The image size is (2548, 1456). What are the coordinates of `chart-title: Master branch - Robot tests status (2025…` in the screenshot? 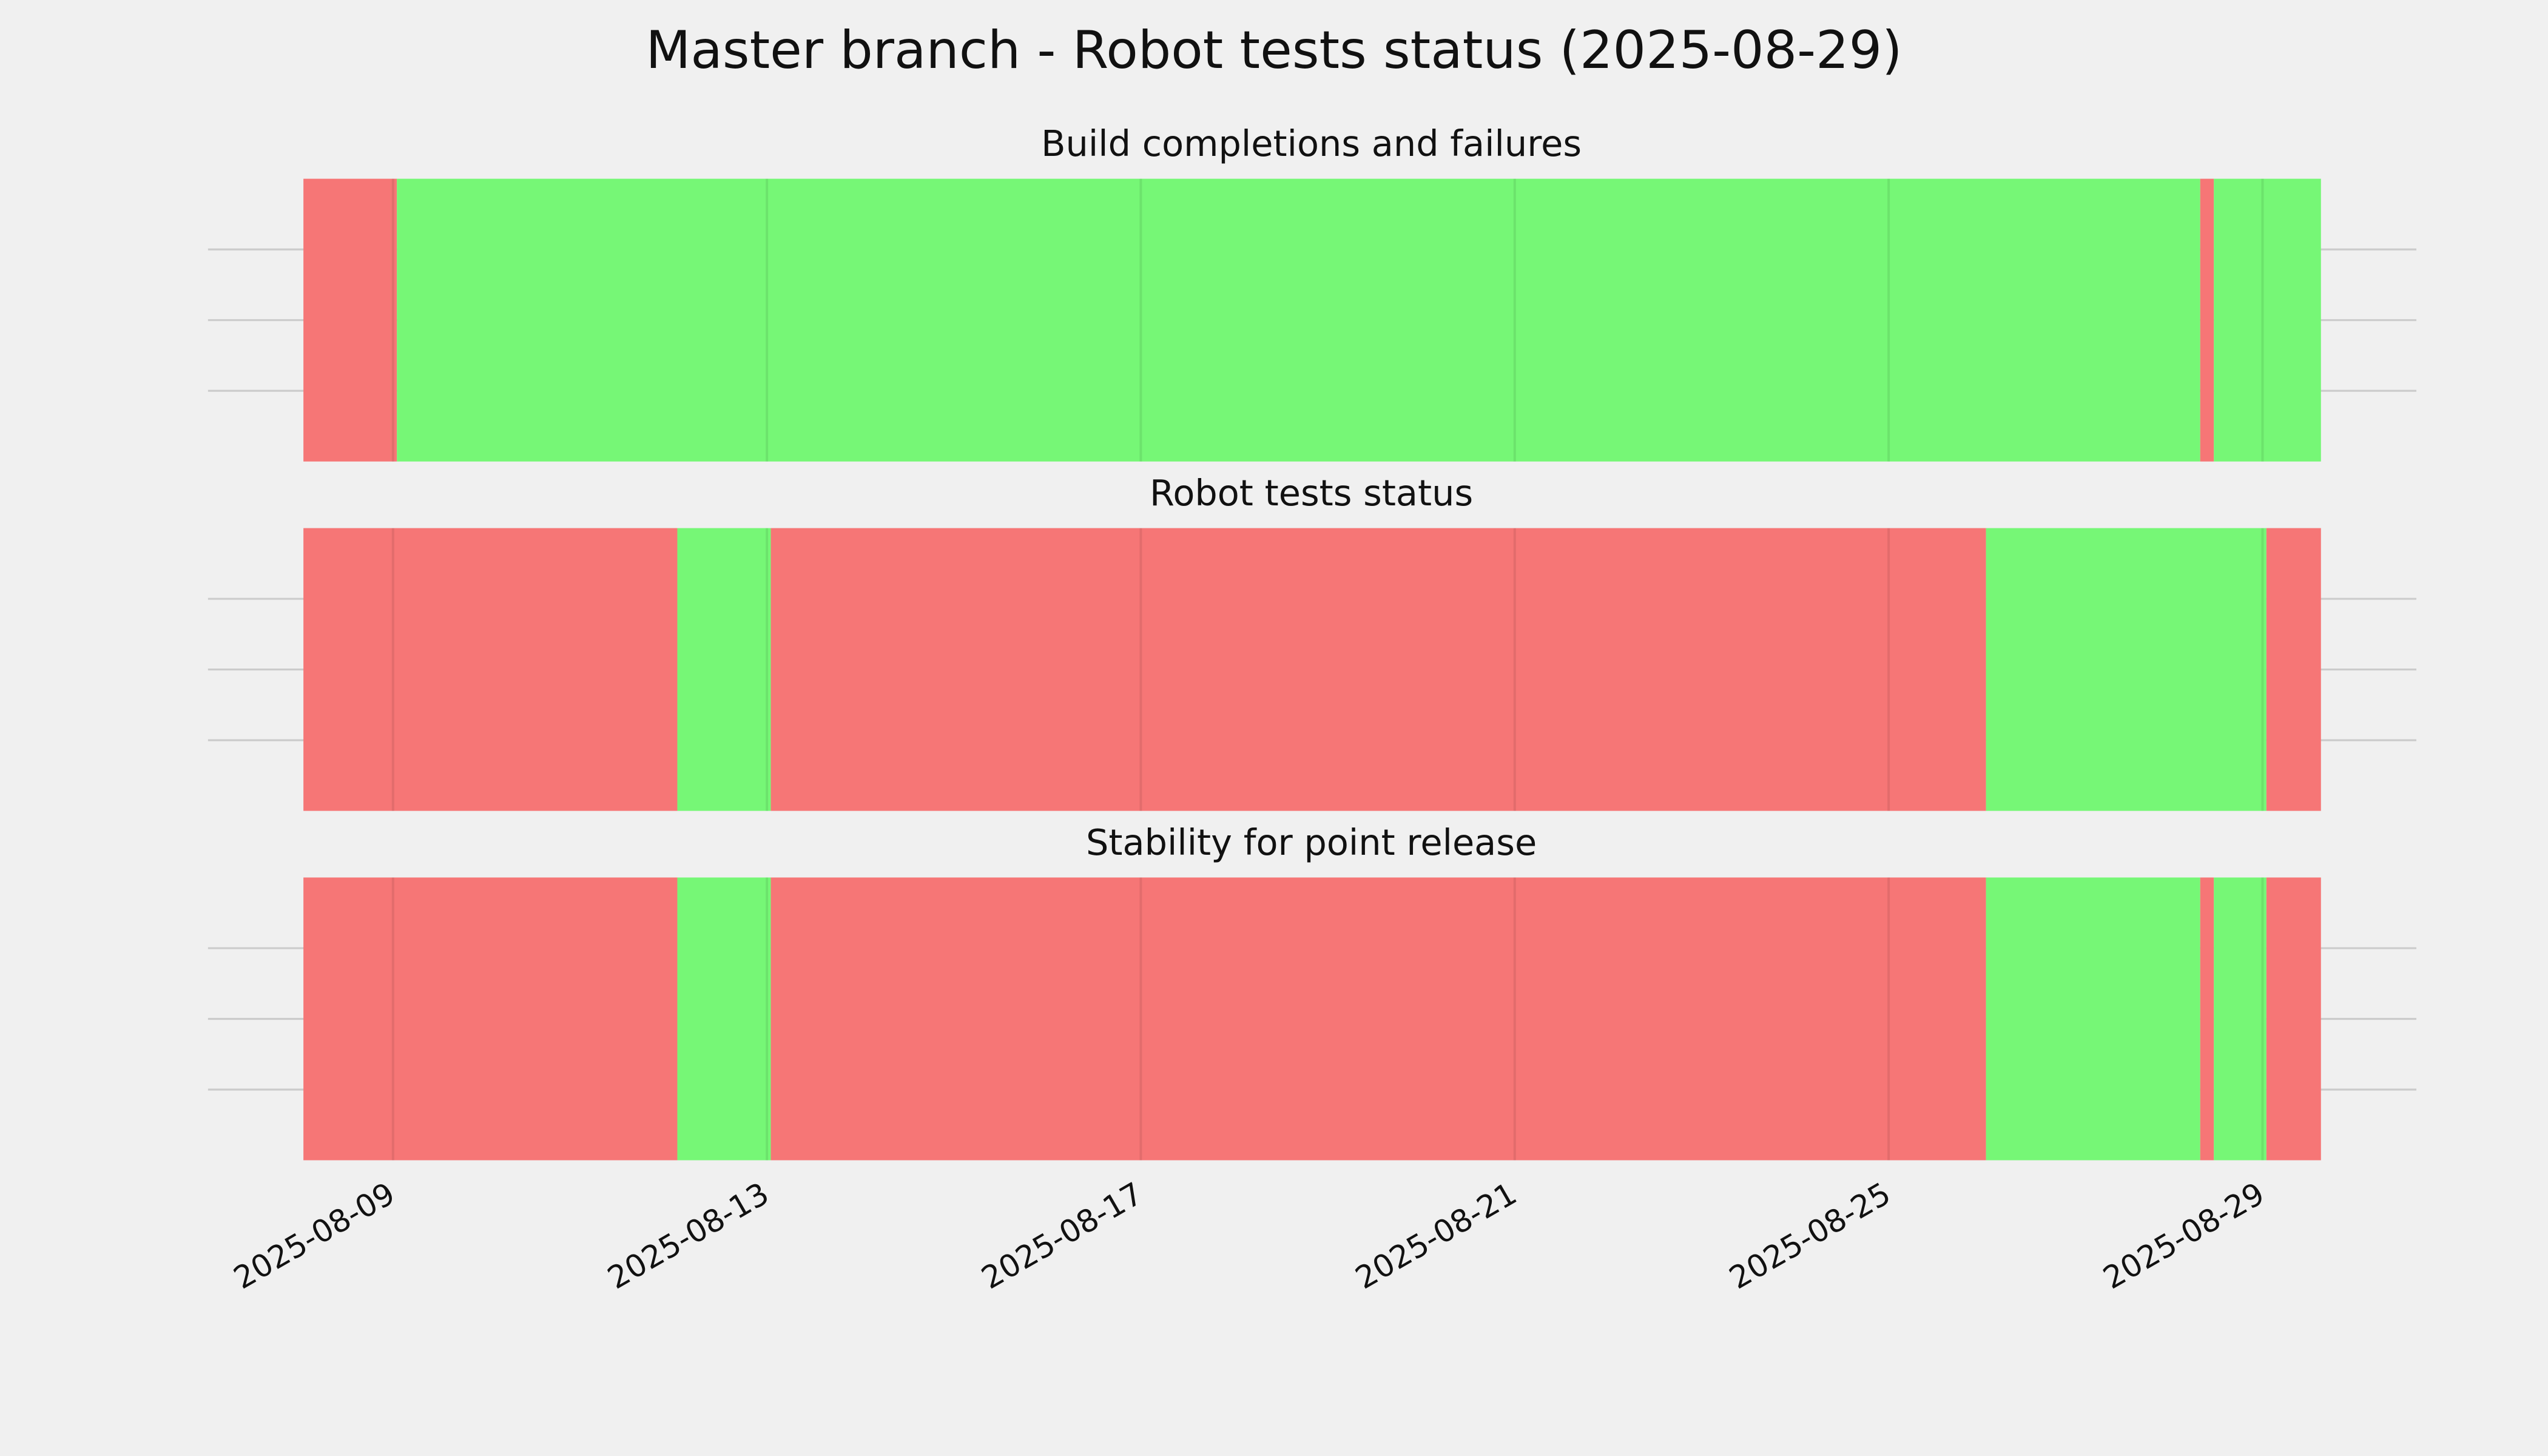 It's located at (1273, 50).